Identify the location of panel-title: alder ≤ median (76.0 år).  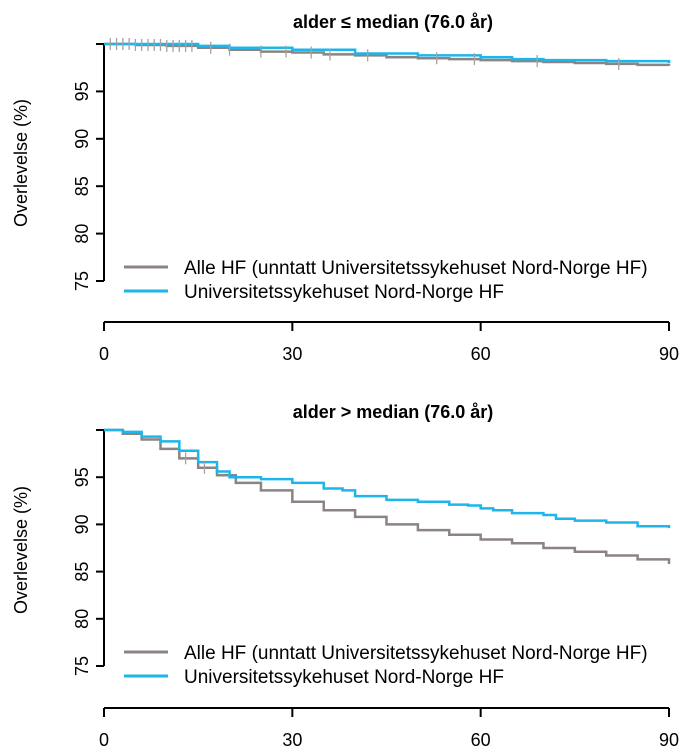
(393, 22).